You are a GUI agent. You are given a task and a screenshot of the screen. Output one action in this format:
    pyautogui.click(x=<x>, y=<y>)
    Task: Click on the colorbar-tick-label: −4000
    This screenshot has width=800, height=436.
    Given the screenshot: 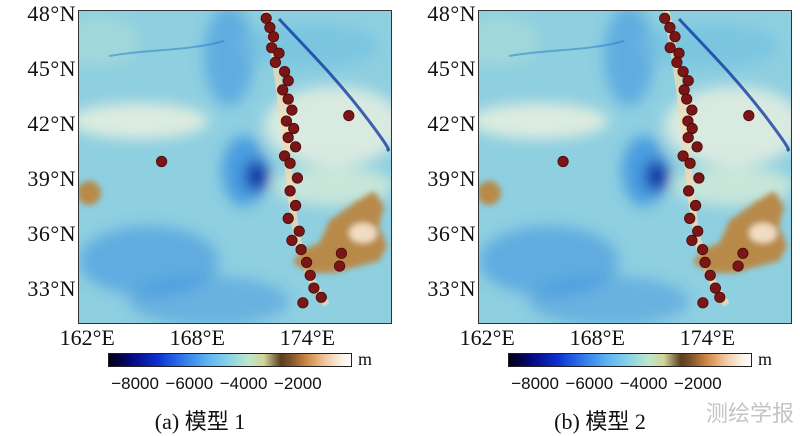 What is the action you would take?
    pyautogui.click(x=243, y=383)
    